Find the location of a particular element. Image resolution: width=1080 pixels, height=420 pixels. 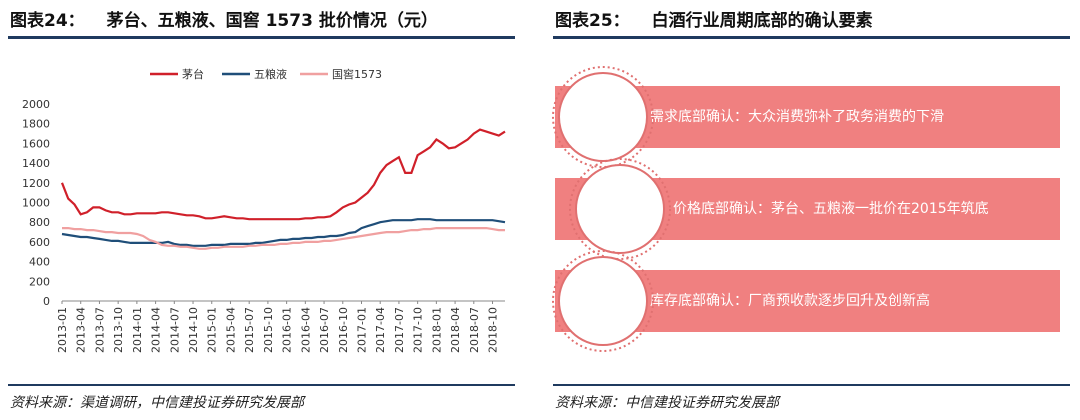

x-tick-label: 2016-07 is located at coordinates (324, 330).